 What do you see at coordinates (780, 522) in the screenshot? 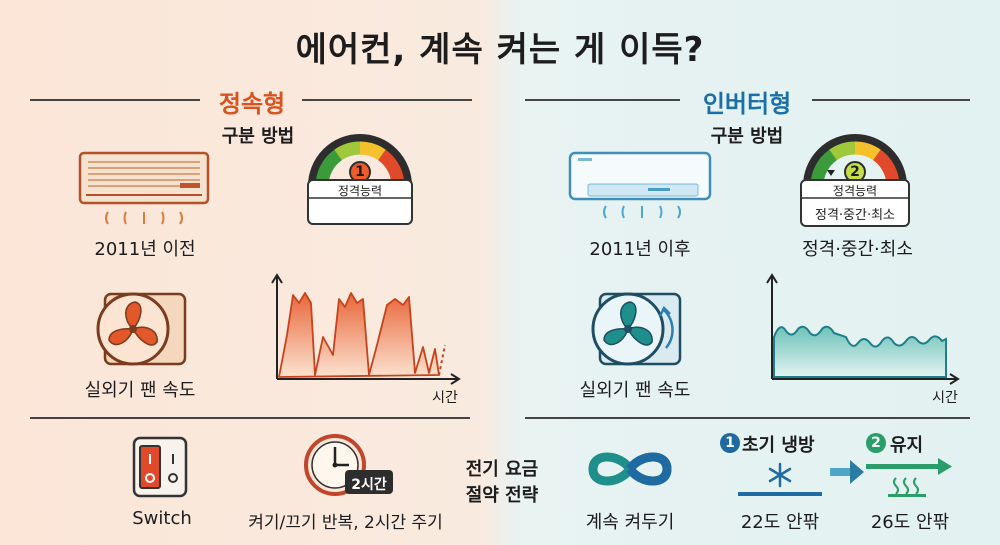
I see `step1-caption: 22도 안팎` at bounding box center [780, 522].